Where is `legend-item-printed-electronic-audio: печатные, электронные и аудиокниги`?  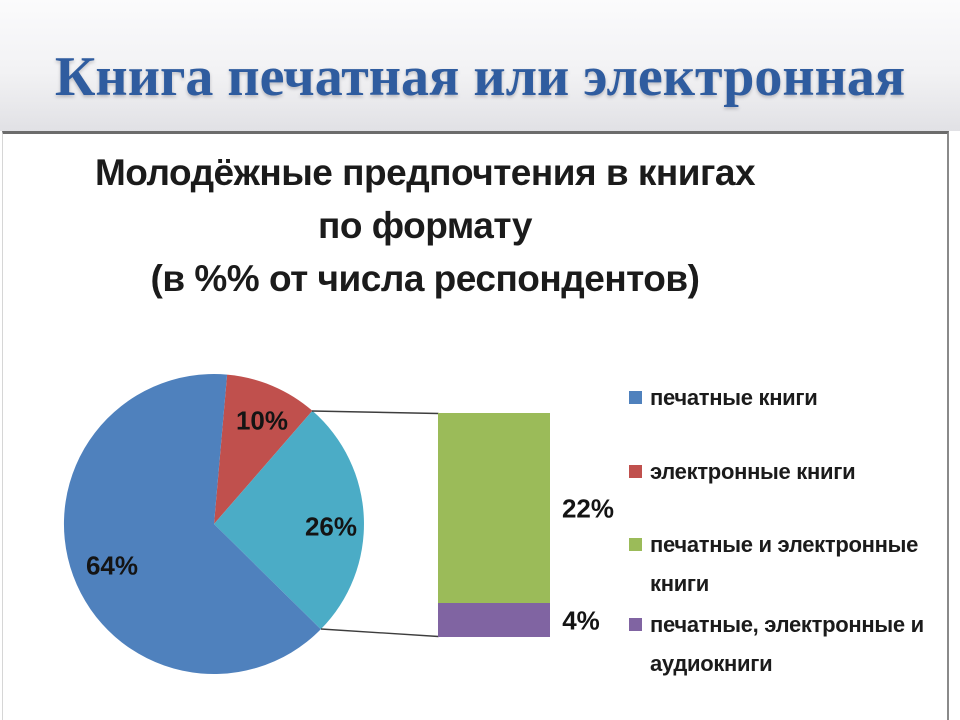 legend-item-printed-electronic-audio: печатные, электронные и аудиокниги is located at coordinates (794, 644).